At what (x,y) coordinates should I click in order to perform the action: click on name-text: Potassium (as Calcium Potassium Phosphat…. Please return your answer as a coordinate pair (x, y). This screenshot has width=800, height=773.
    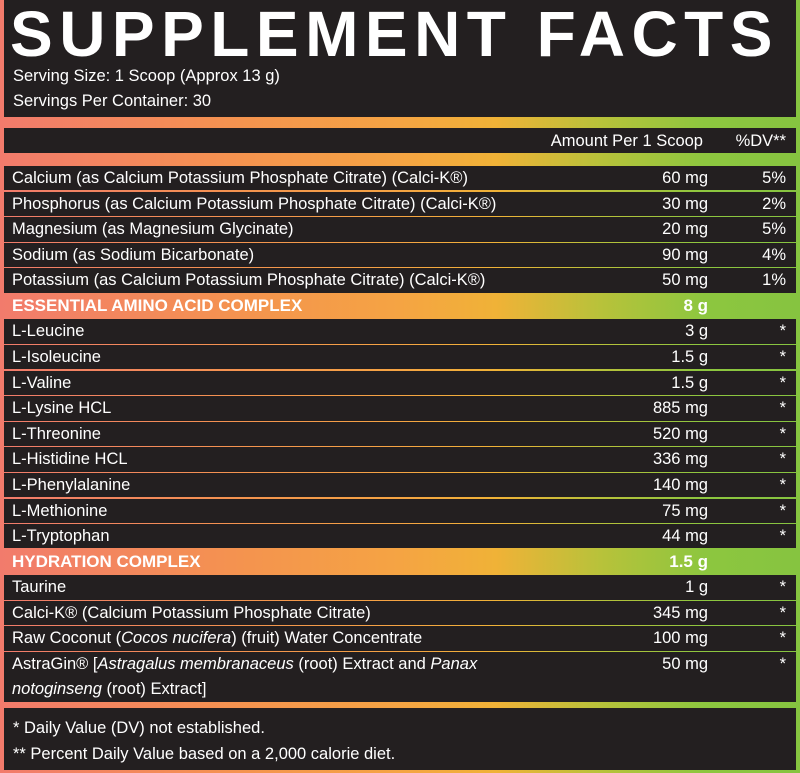
    Looking at the image, I should click on (249, 280).